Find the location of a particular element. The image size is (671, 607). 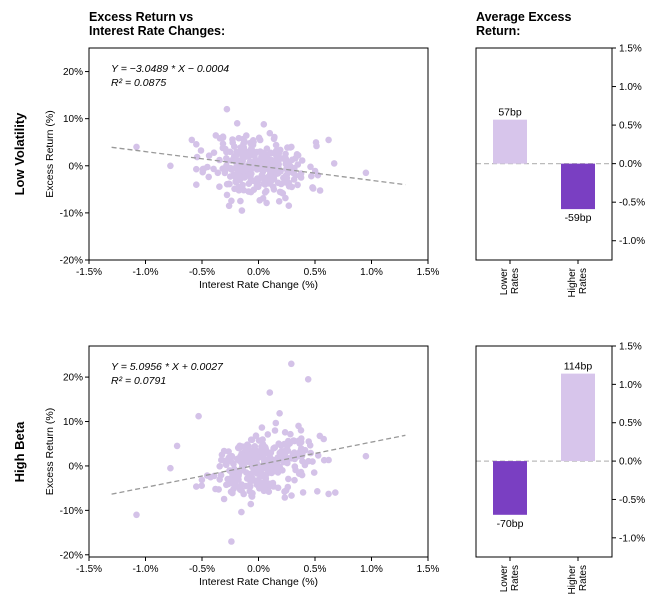

y-tick-label: -20% is located at coordinates (71, 261).